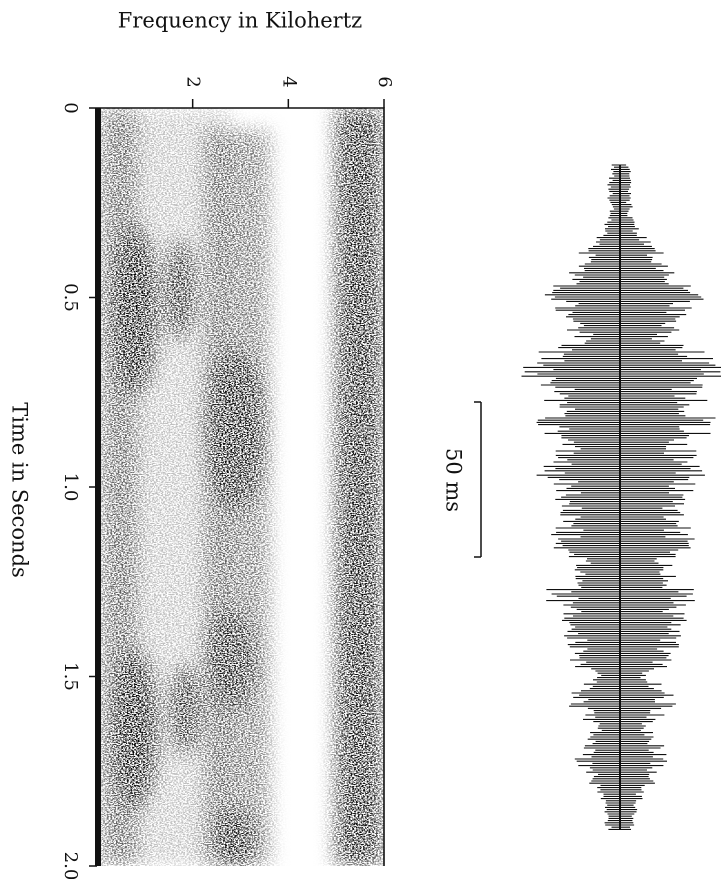  What do you see at coordinates (384, 81) in the screenshot?
I see `x-tick-label: 6` at bounding box center [384, 81].